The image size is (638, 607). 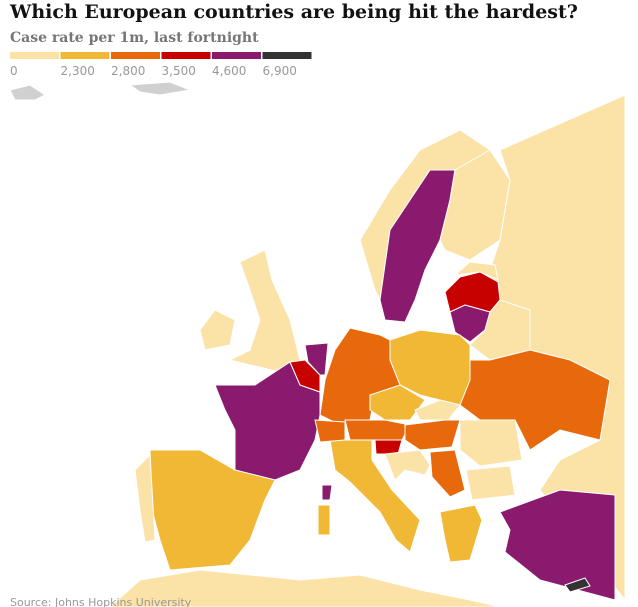 I want to click on source: Source: Johns Hopkins University, so click(x=101, y=601).